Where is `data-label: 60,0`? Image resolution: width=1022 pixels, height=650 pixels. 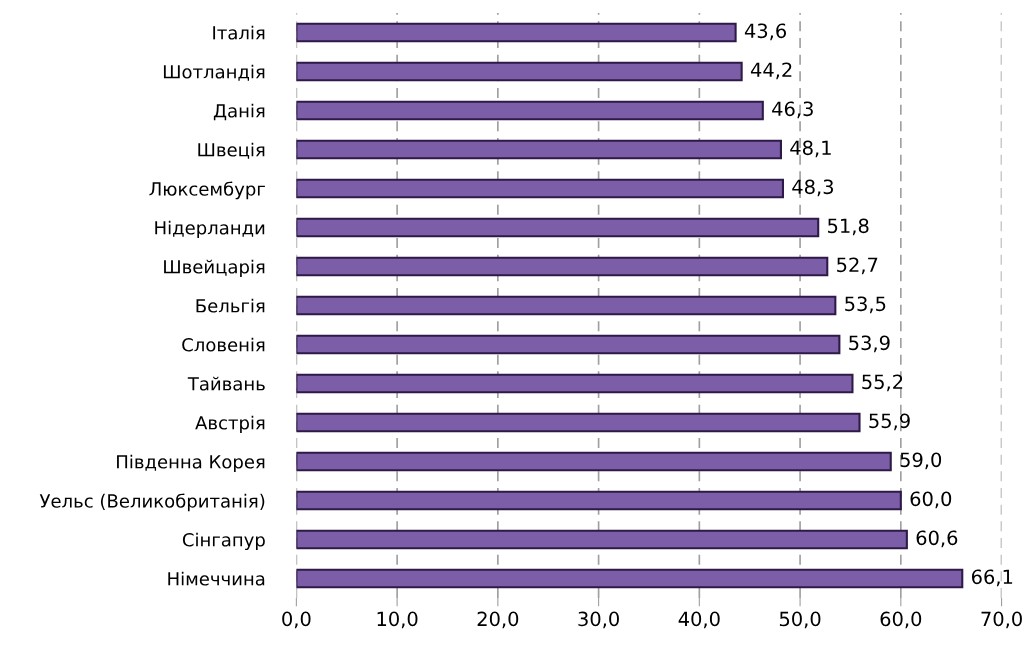
data-label: 60,0 is located at coordinates (931, 500).